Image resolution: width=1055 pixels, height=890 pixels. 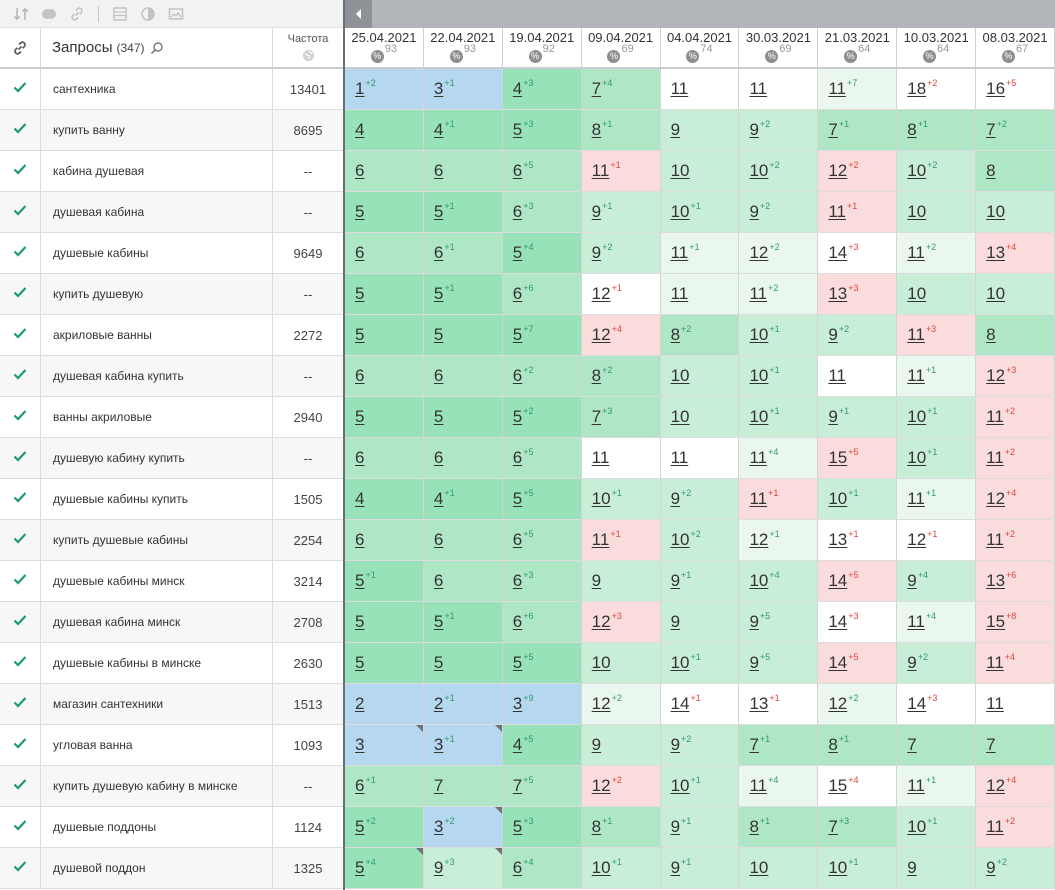 I want to click on horizontal-scrollbar: · · ·, so click(x=700, y=14).